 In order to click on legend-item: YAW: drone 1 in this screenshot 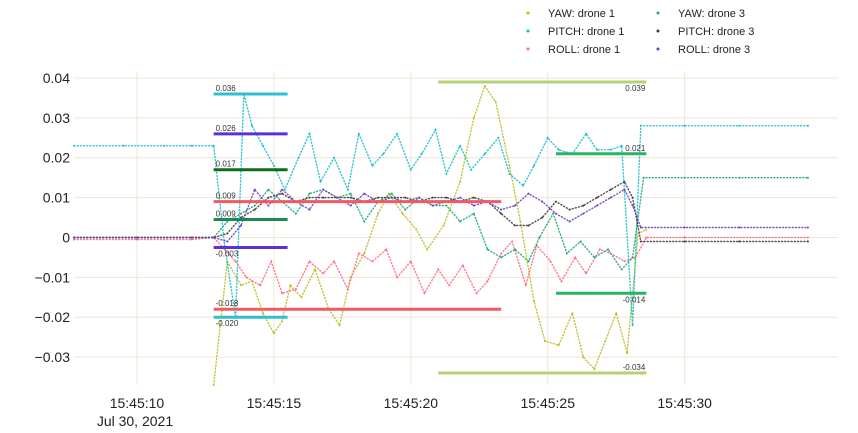, I will do `click(571, 14)`.